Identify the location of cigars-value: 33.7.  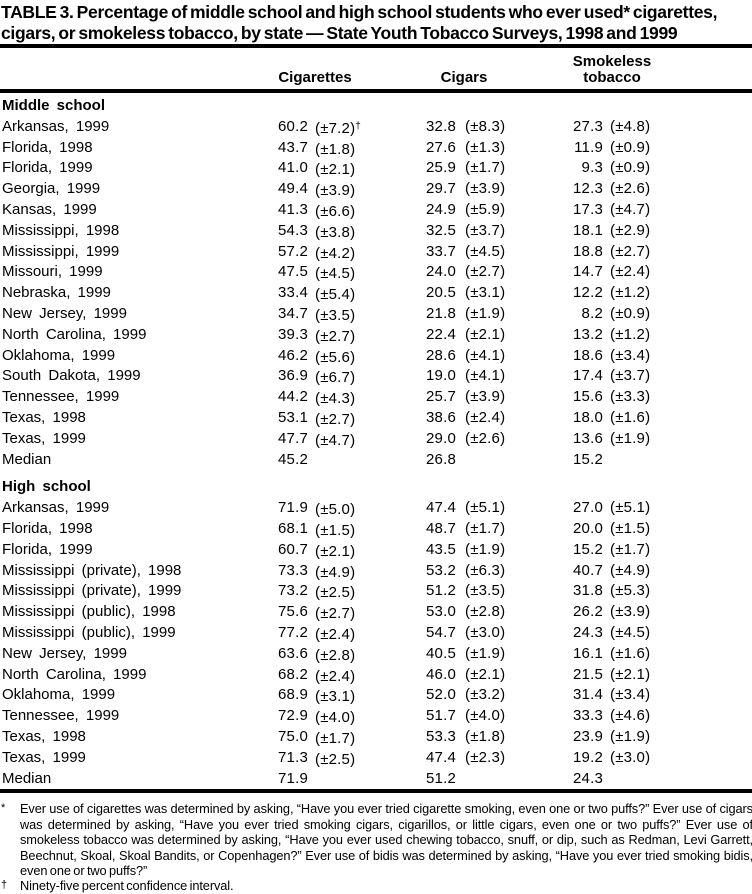
(441, 251).